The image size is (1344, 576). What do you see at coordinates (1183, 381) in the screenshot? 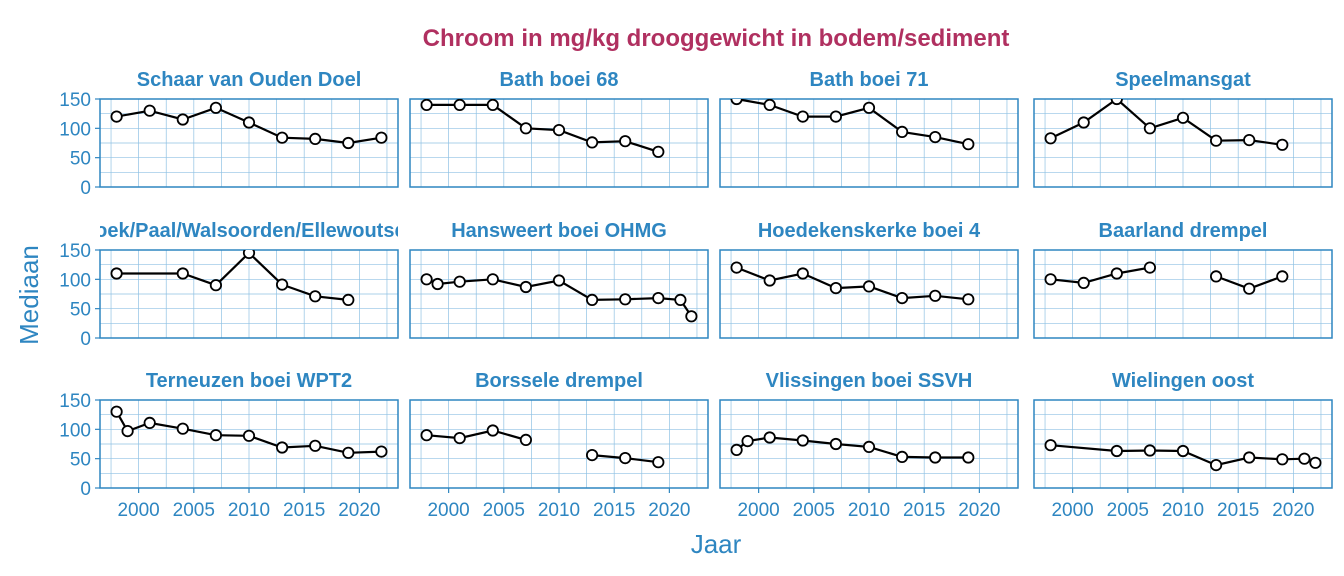
I see `panel-title: Wielingen oost` at bounding box center [1183, 381].